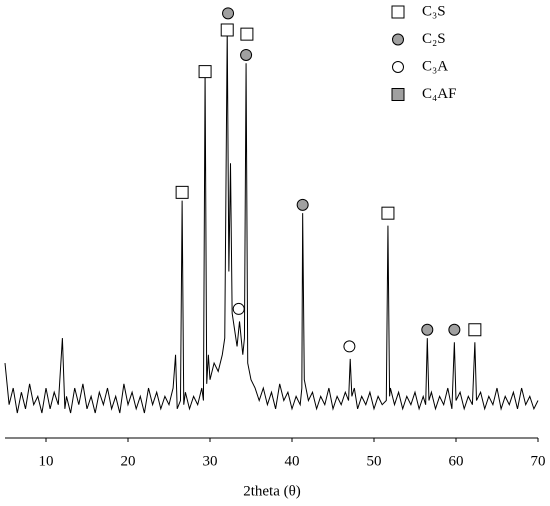  Describe the element at coordinates (292, 461) in the screenshot. I see `x-tick-label: 40` at that location.